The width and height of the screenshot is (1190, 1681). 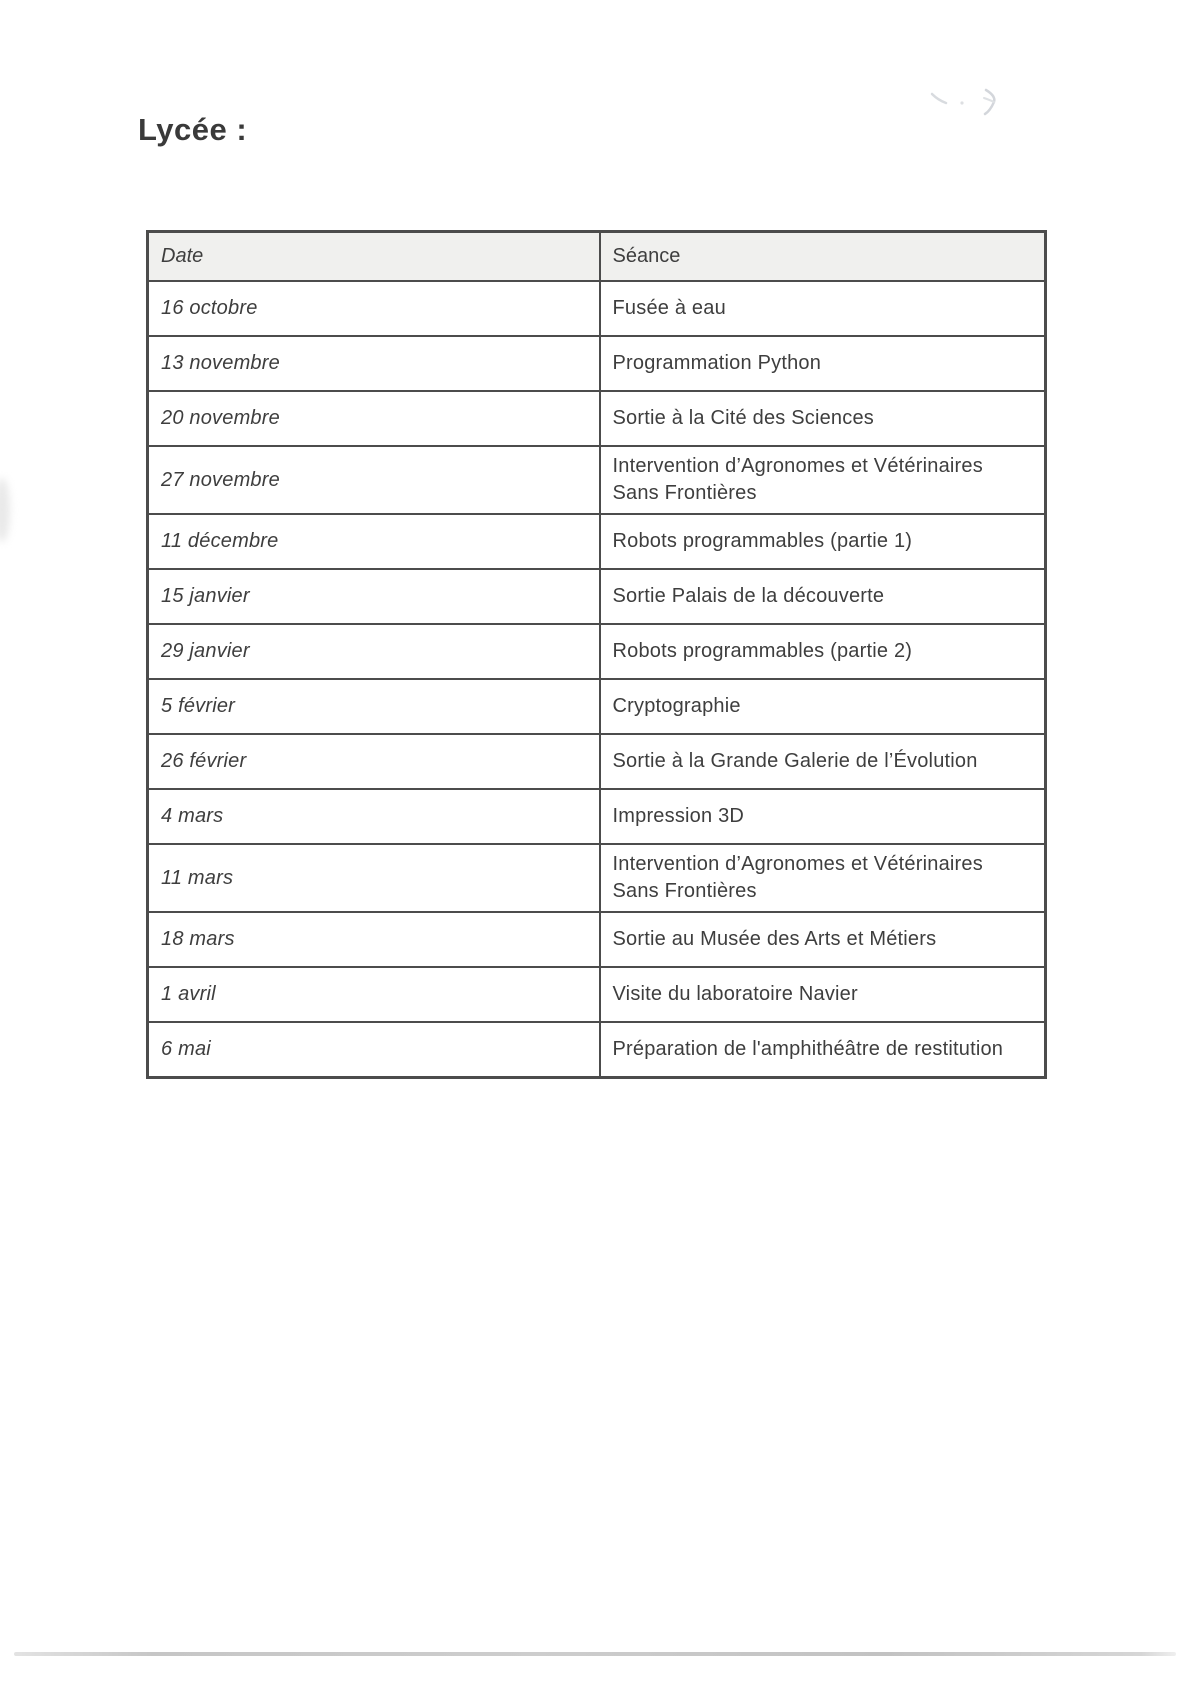 What do you see at coordinates (822, 418) in the screenshot?
I see `seance-cell: Sortie à la Cité des Sciences` at bounding box center [822, 418].